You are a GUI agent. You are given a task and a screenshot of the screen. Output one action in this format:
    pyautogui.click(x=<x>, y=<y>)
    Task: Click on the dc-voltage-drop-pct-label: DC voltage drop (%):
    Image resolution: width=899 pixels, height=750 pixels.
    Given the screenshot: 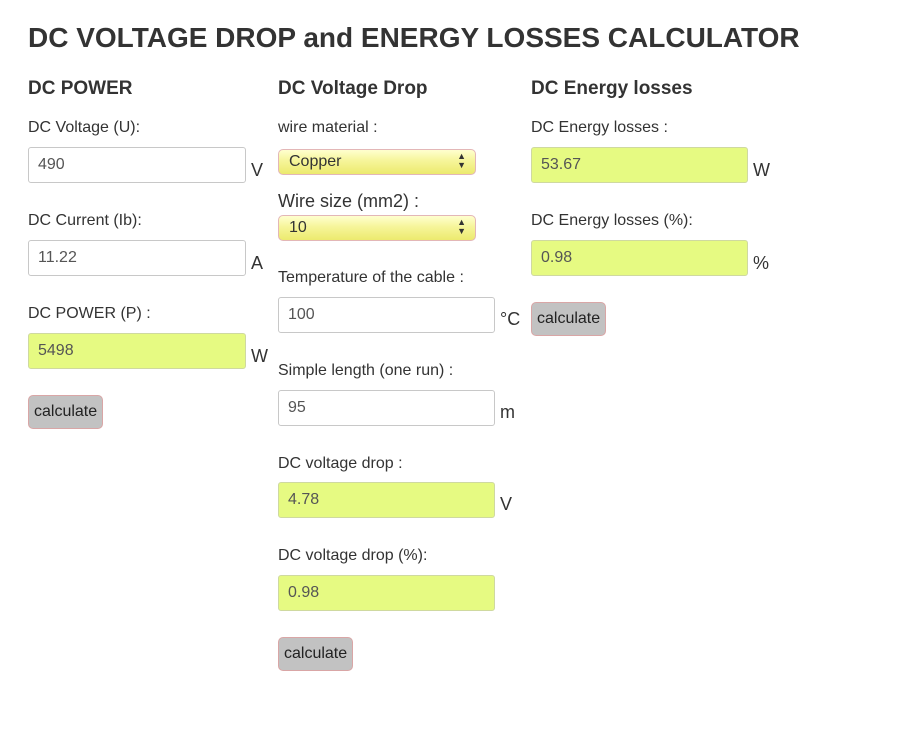 What is the action you would take?
    pyautogui.click(x=353, y=555)
    